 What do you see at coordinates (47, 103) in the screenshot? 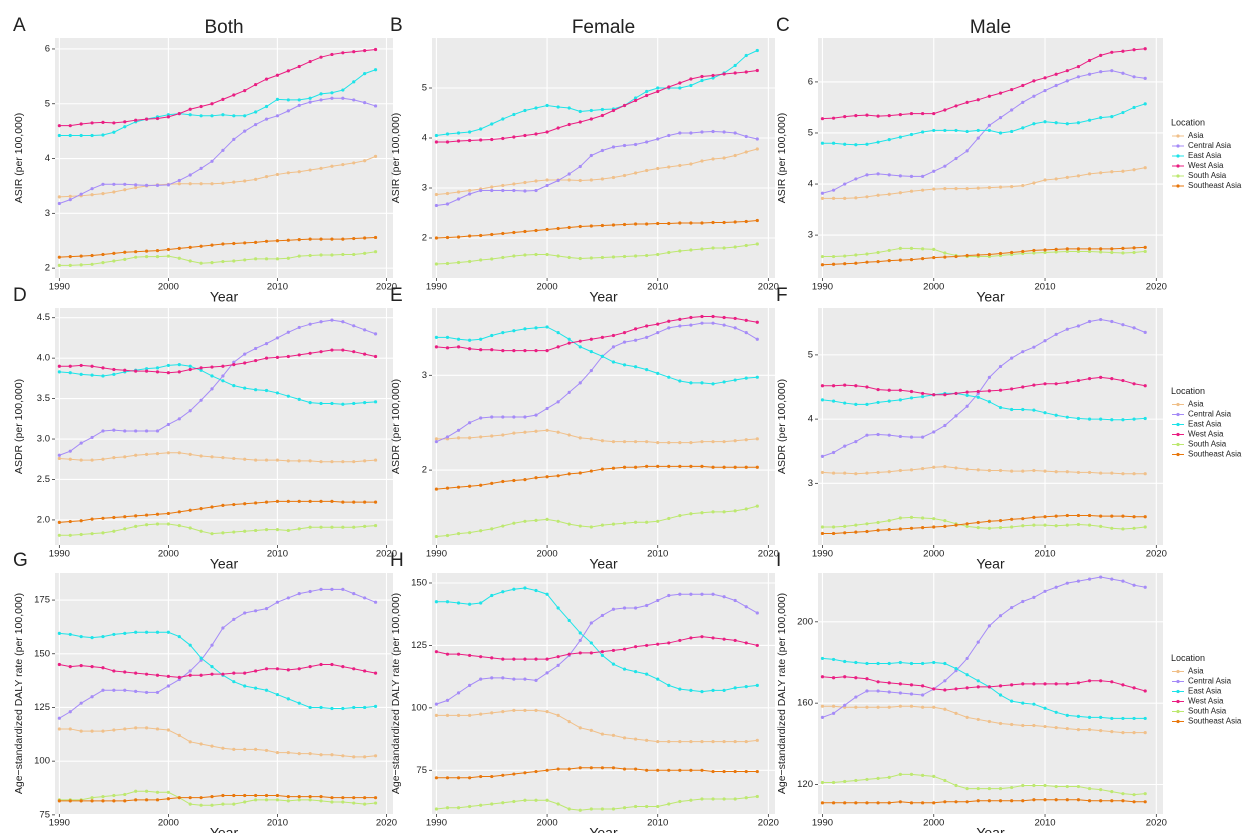
I see `y-tick-label: 5` at bounding box center [47, 103].